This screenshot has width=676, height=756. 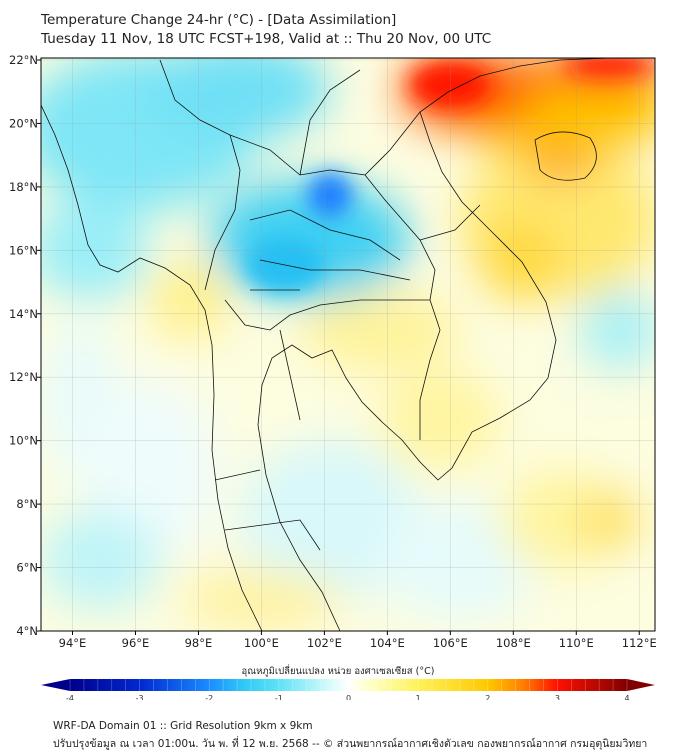 What do you see at coordinates (487, 697) in the screenshot?
I see `colorbar-tick-label: 2` at bounding box center [487, 697].